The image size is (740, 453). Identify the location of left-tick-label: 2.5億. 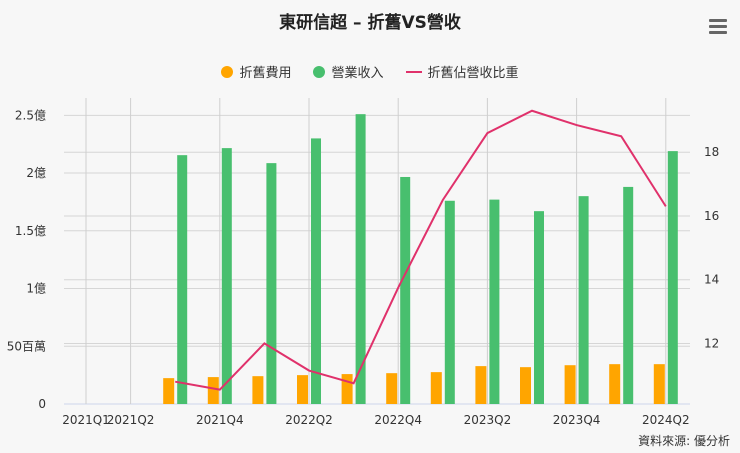
(30, 115).